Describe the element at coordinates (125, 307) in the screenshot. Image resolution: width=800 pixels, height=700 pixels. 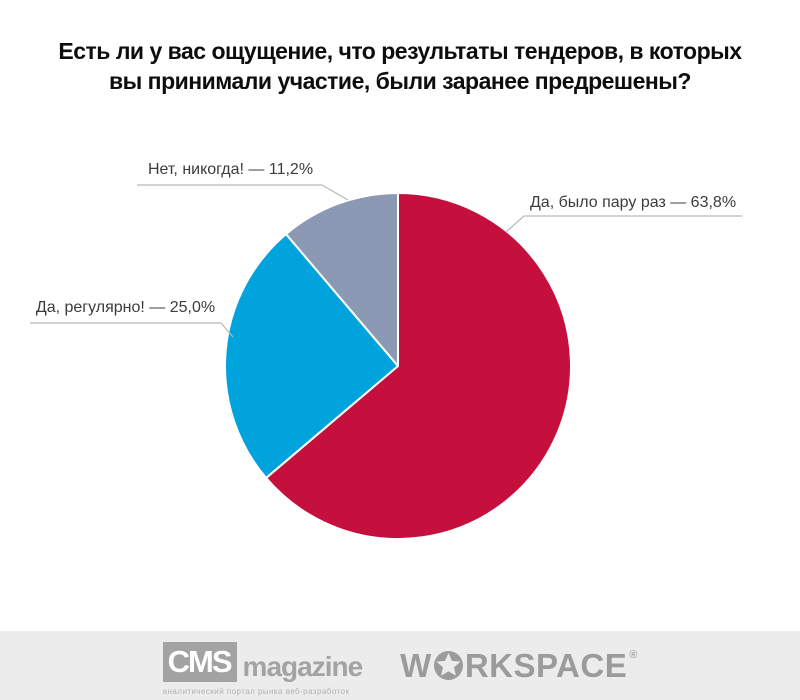
I see `label-yes-regularly: Да, регулярно! — 25,0%` at that location.